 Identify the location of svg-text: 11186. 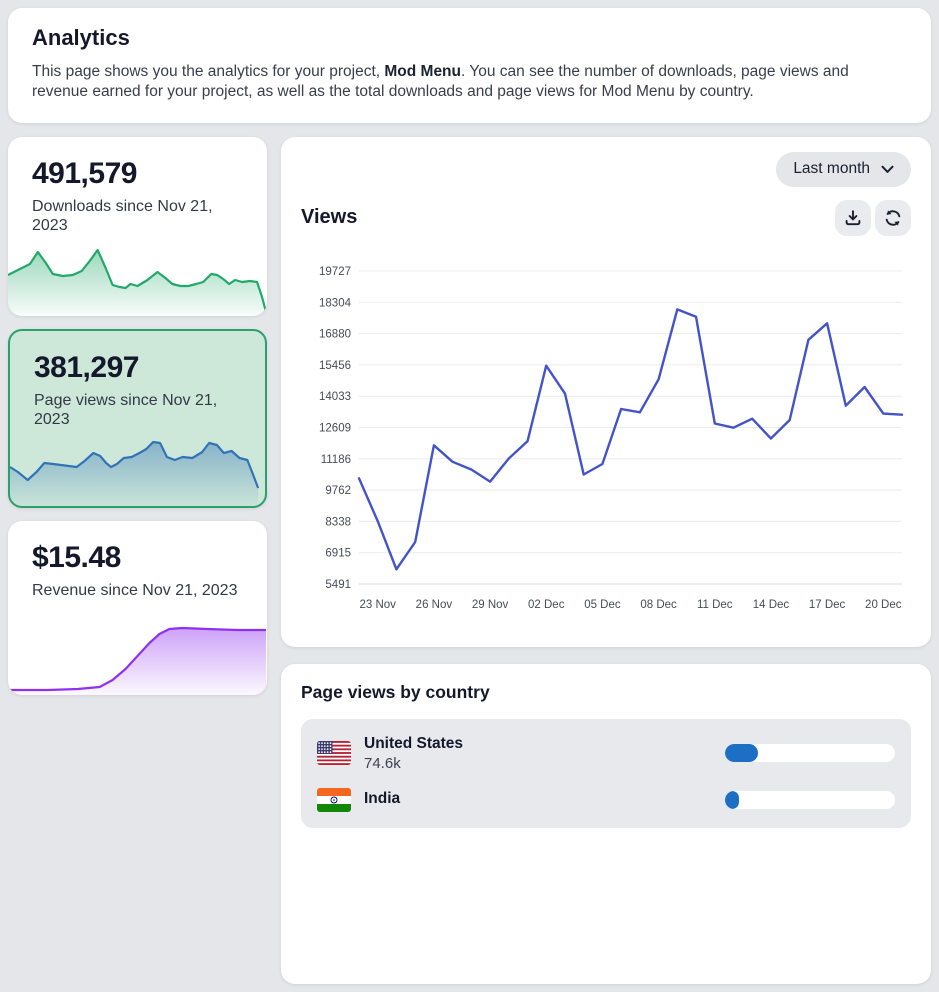
(336, 460).